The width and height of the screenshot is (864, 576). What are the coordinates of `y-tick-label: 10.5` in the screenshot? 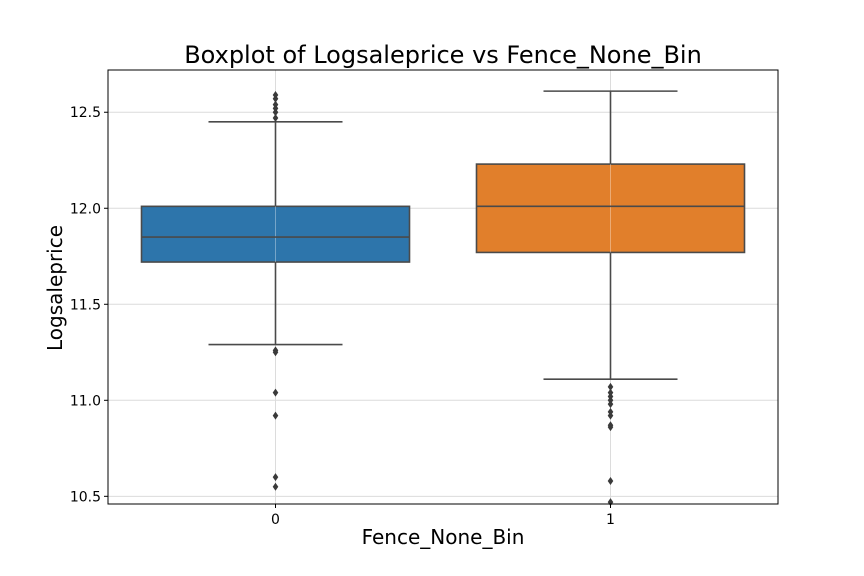 It's located at (85, 497).